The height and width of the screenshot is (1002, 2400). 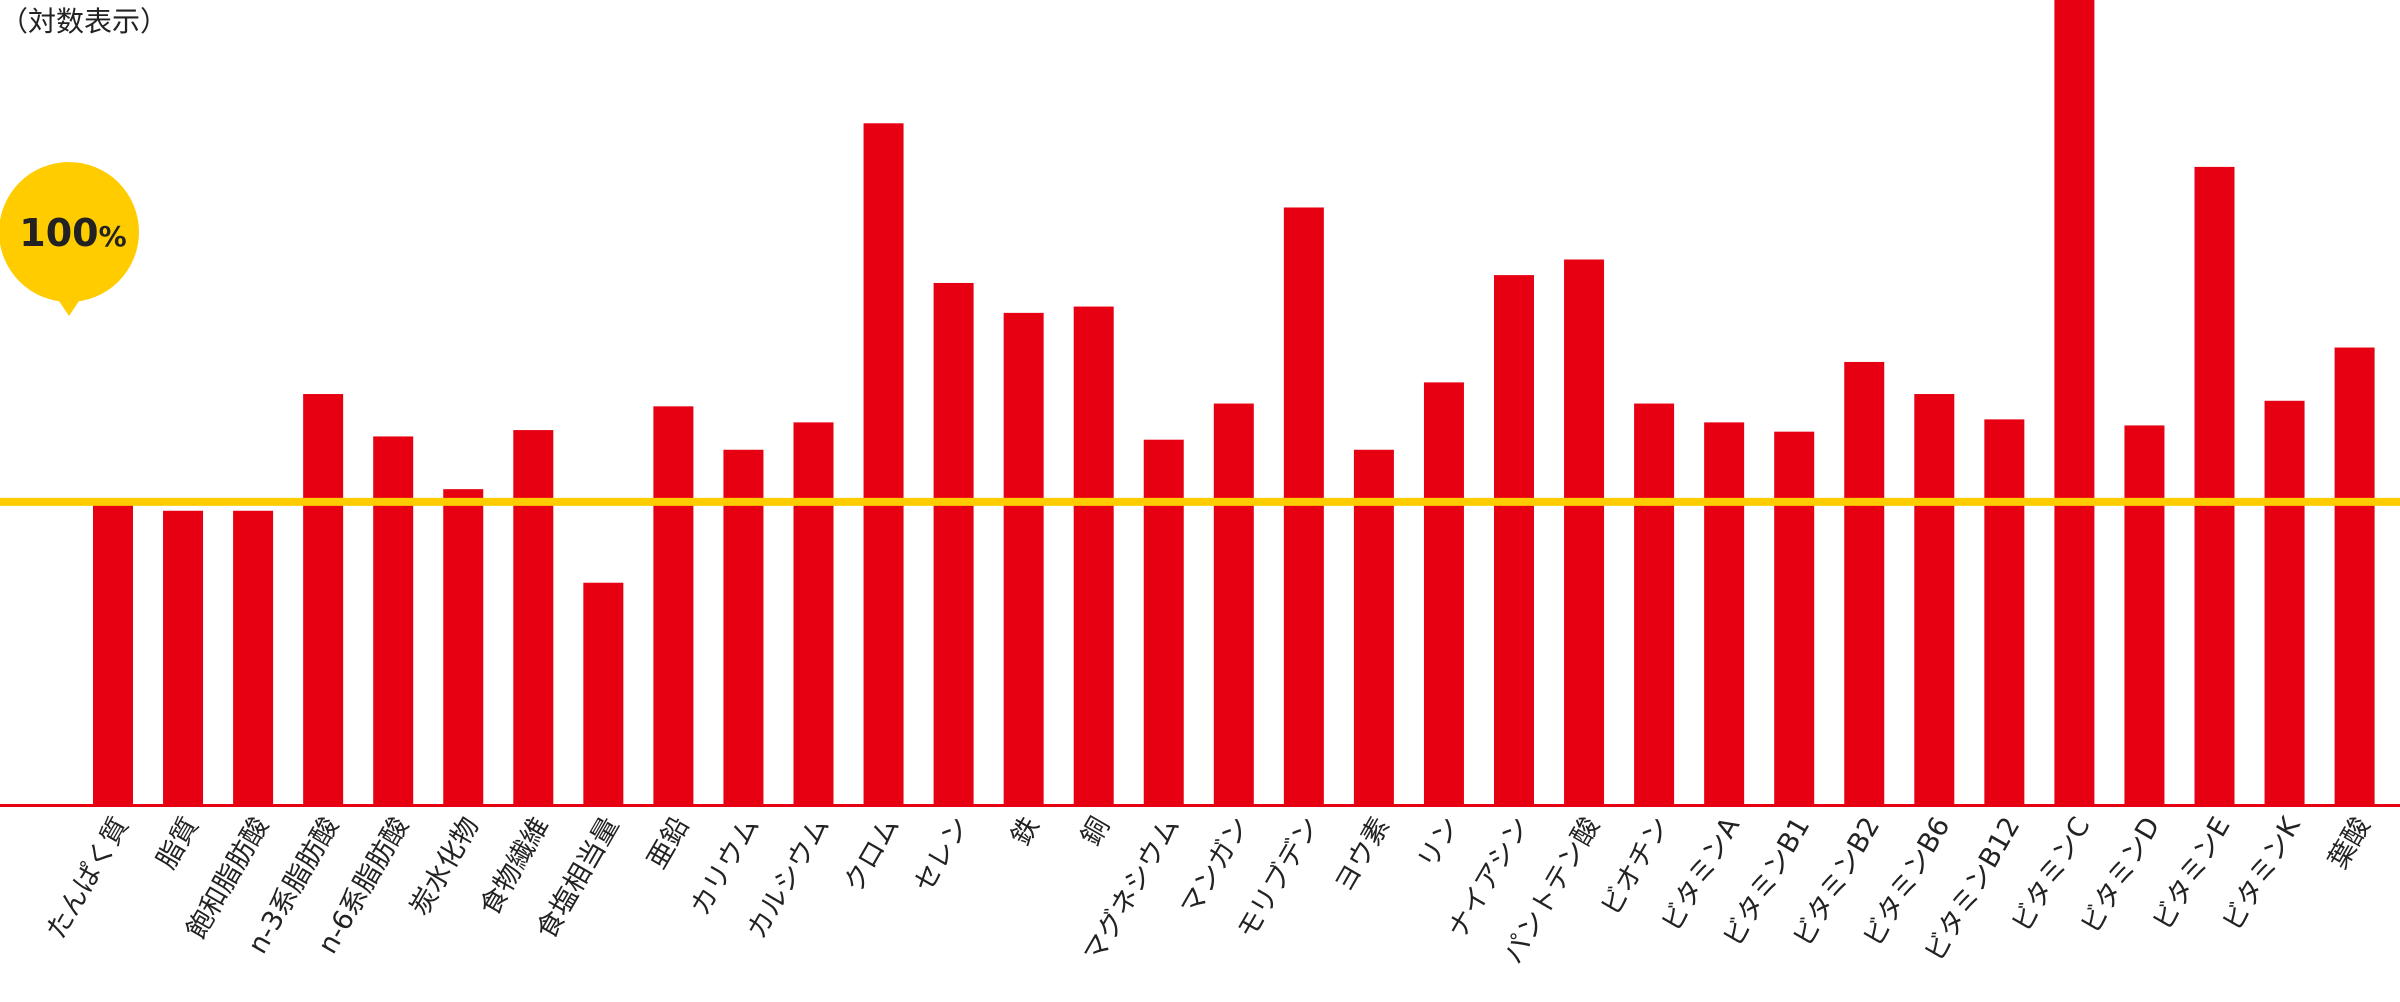 What do you see at coordinates (669, 843) in the screenshot?
I see `category-label-9: 亜鉛` at bounding box center [669, 843].